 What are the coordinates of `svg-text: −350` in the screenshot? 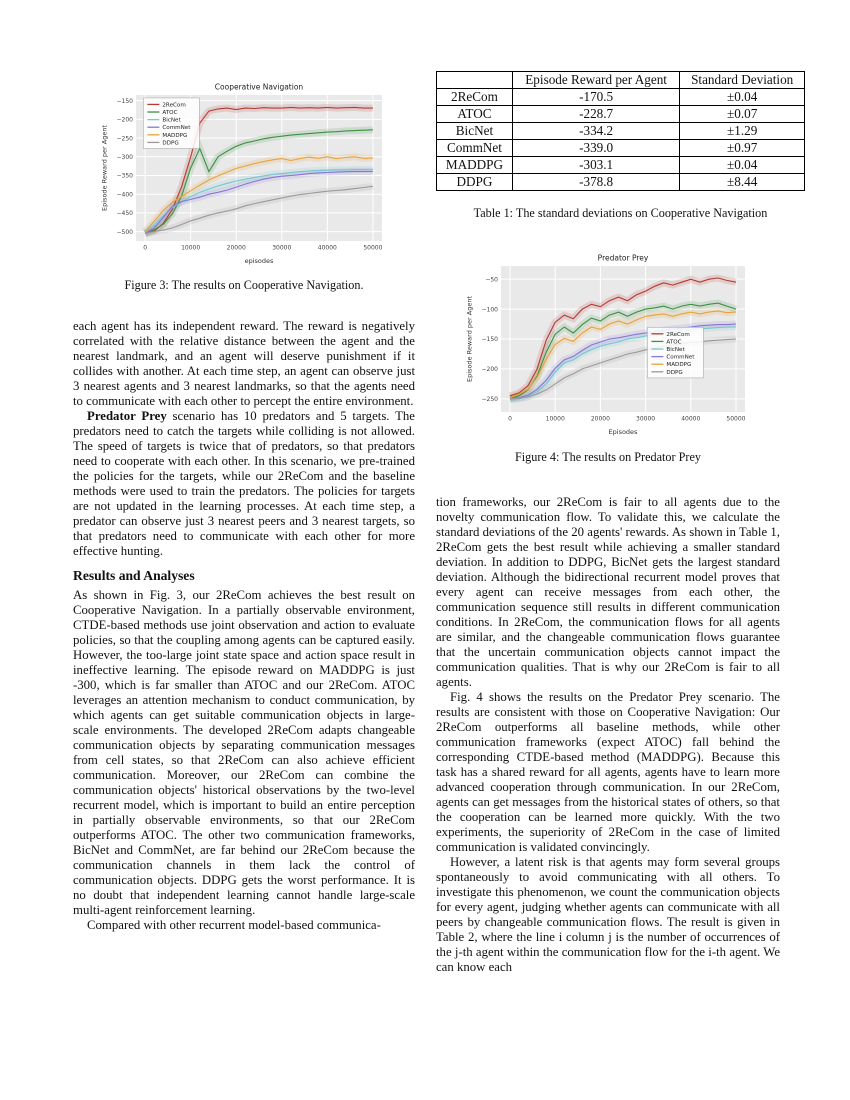 It's located at (125, 176).